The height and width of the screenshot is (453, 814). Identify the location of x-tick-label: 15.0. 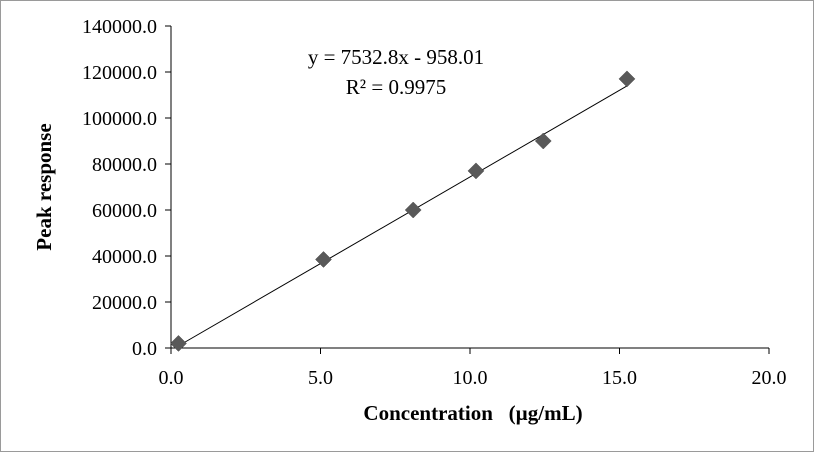
(619, 378).